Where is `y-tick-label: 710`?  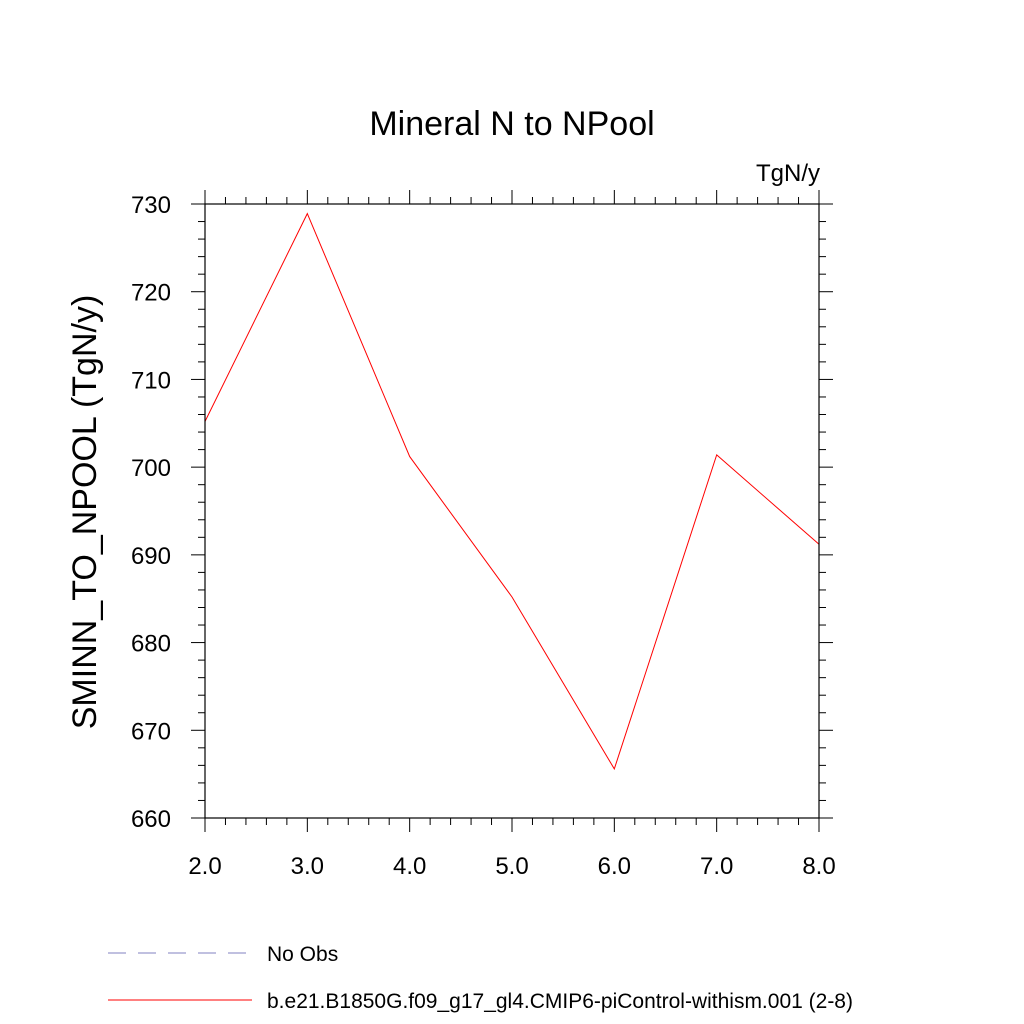 y-tick-label: 710 is located at coordinates (151, 380).